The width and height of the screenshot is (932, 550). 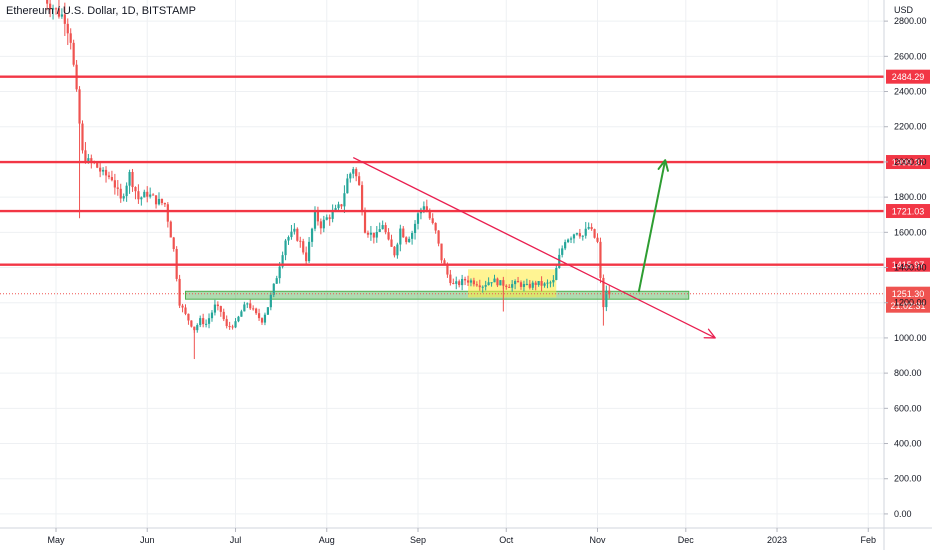 I want to click on x-tick-label: Jul, so click(x=236, y=540).